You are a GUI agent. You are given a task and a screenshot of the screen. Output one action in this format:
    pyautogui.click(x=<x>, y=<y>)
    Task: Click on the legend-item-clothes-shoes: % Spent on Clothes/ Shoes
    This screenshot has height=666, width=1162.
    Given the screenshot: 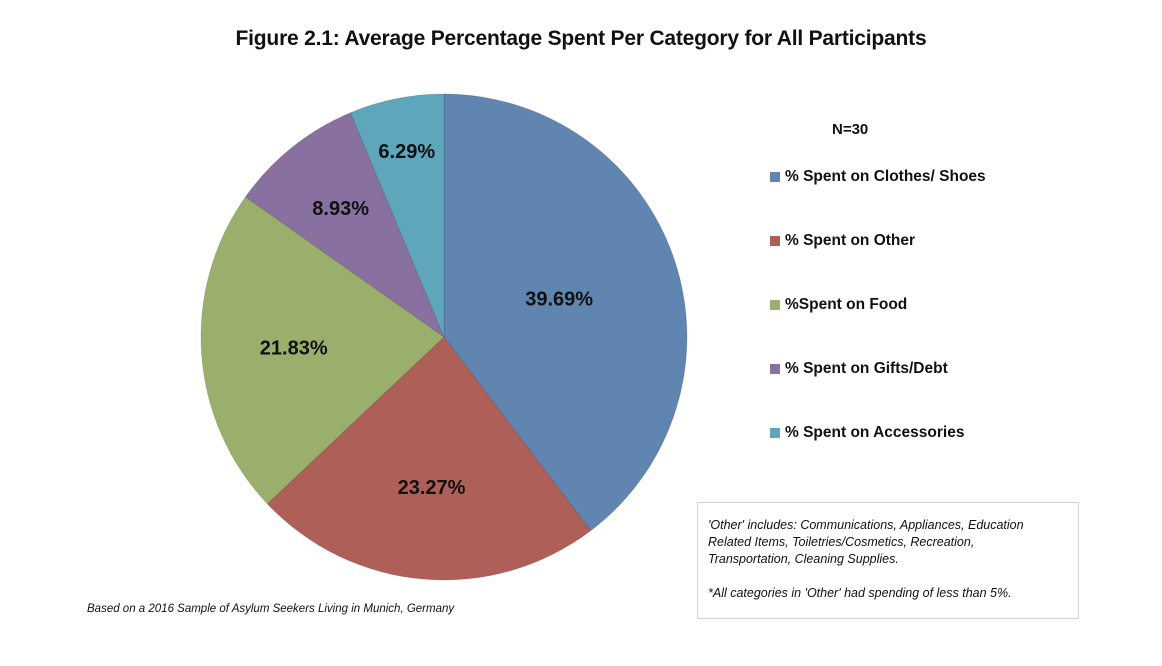 What is the action you would take?
    pyautogui.click(x=878, y=177)
    